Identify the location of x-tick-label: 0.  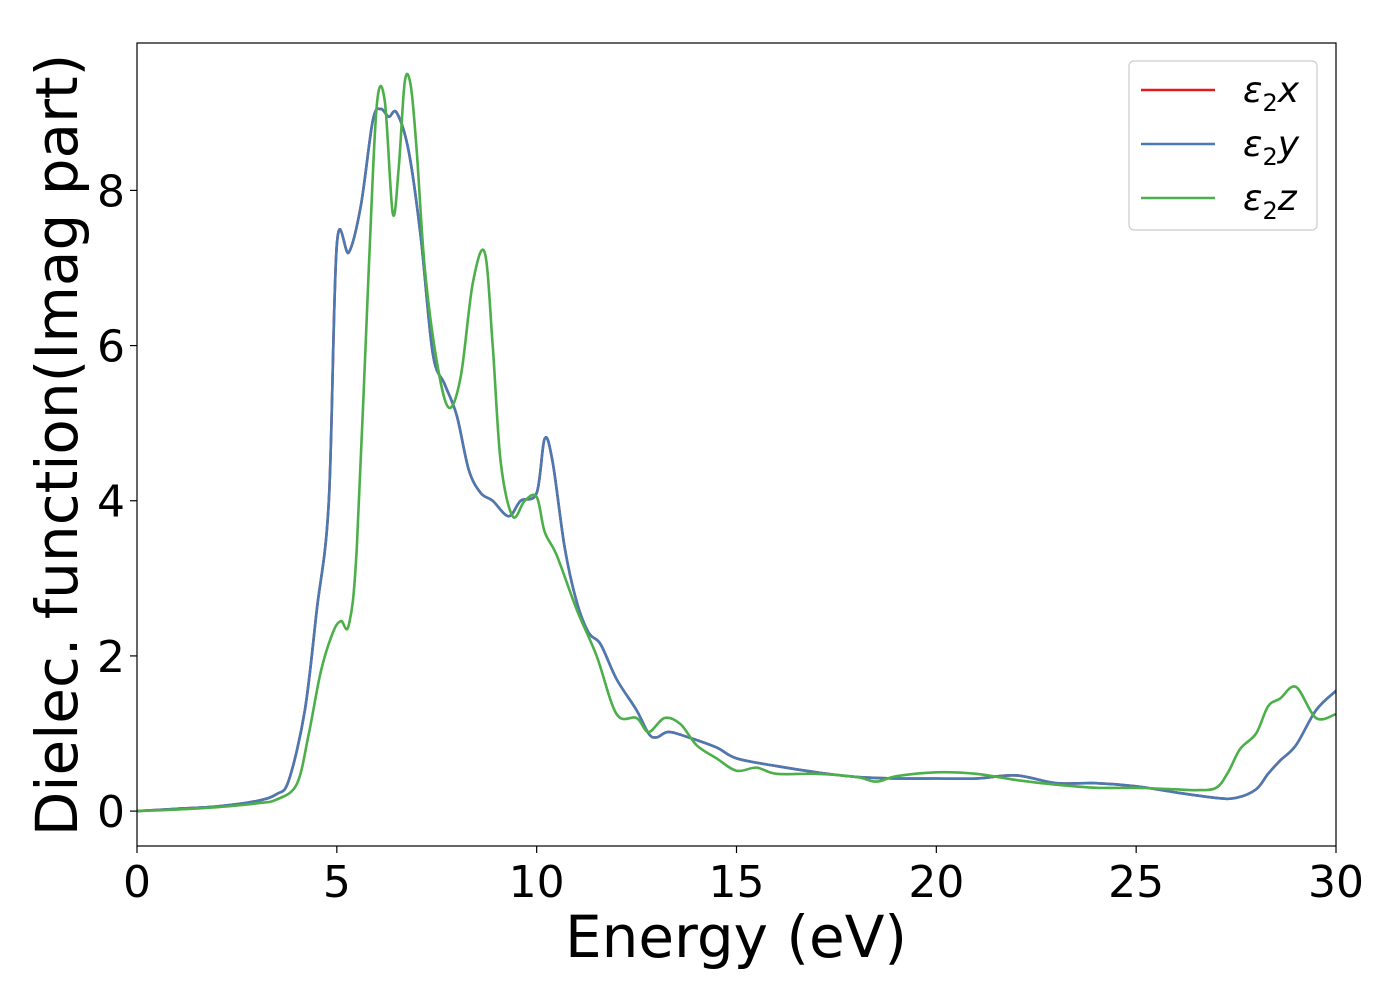
(137, 882).